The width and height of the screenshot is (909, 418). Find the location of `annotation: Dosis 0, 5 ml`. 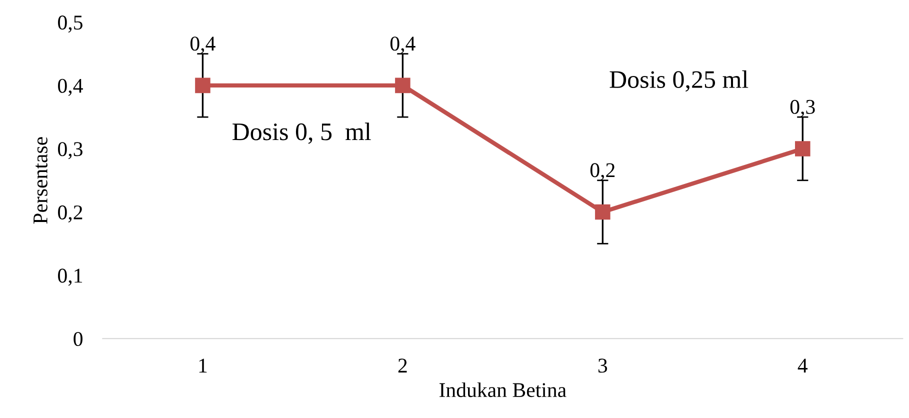

annotation: Dosis 0, 5 ml is located at coordinates (301, 133).